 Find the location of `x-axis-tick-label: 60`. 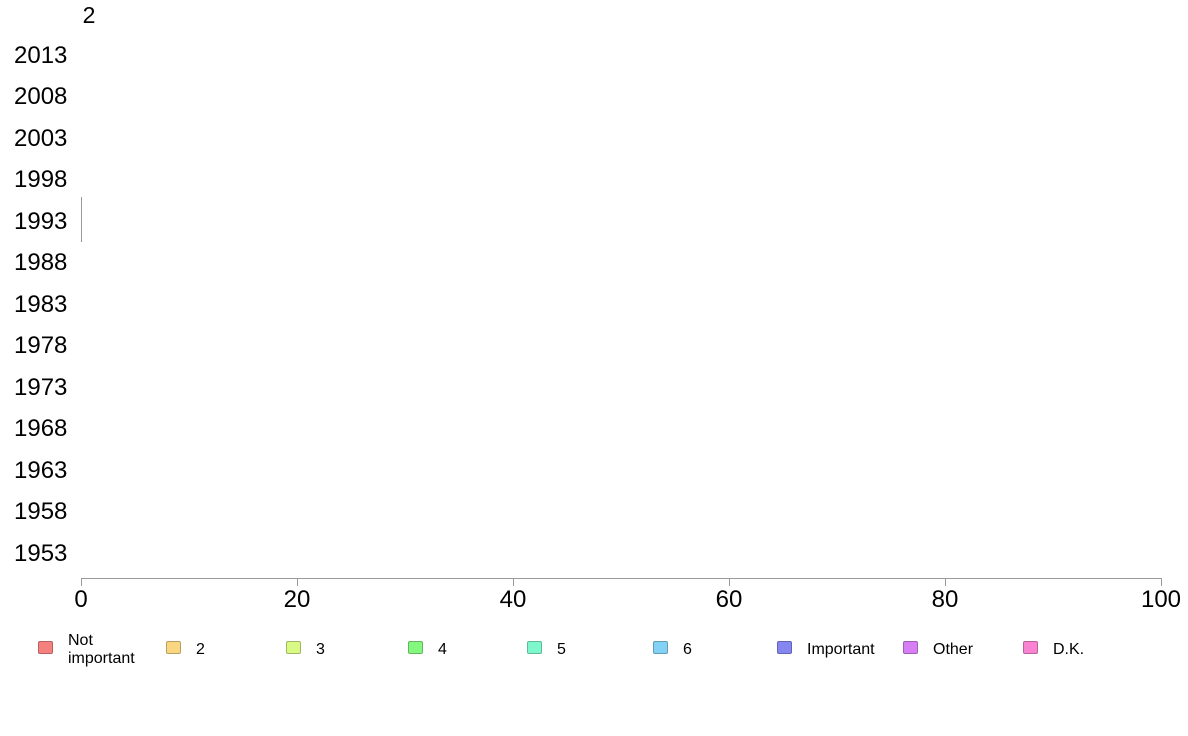

x-axis-tick-label: 60 is located at coordinates (729, 599).